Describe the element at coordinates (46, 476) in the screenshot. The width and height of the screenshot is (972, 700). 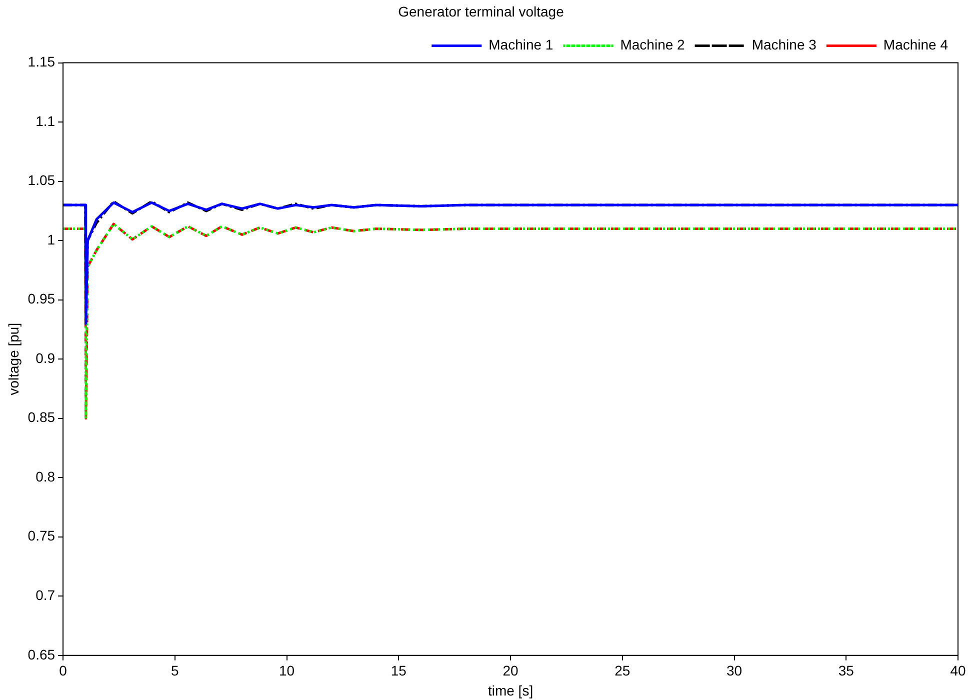
I see `y-tick-label: 0.8` at that location.